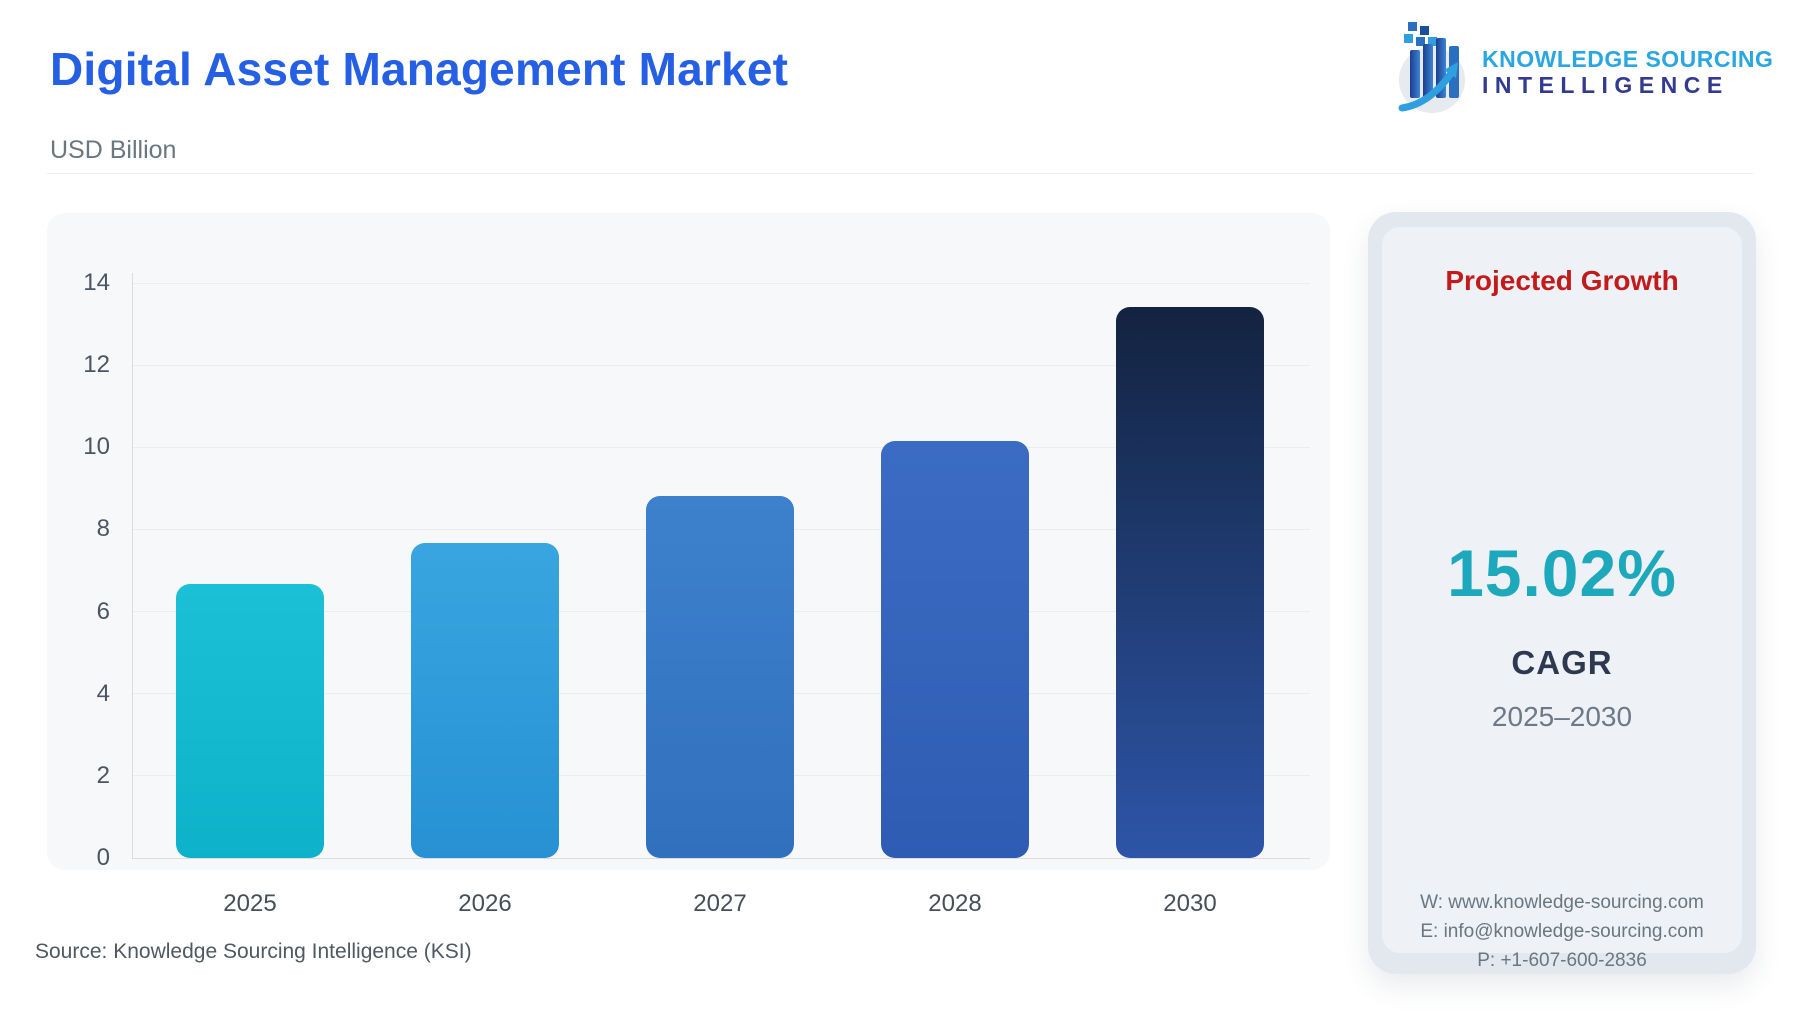  What do you see at coordinates (1432, 72) in the screenshot?
I see `knowledge-sourcing-logo-icon` at bounding box center [1432, 72].